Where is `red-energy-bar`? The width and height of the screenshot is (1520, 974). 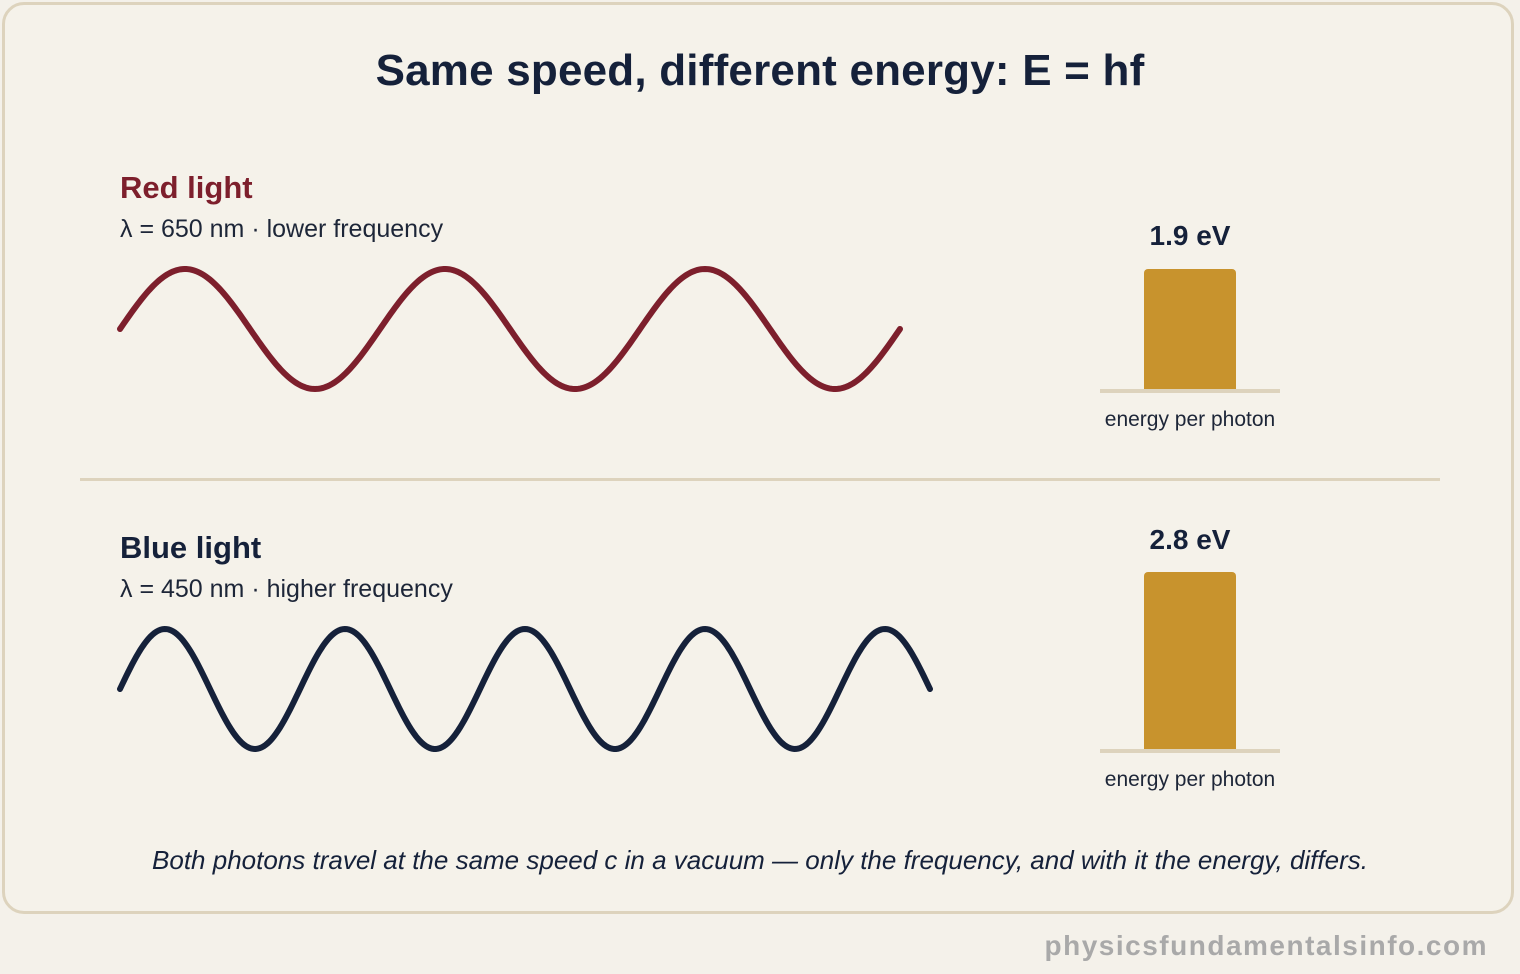 red-energy-bar is located at coordinates (1190, 329).